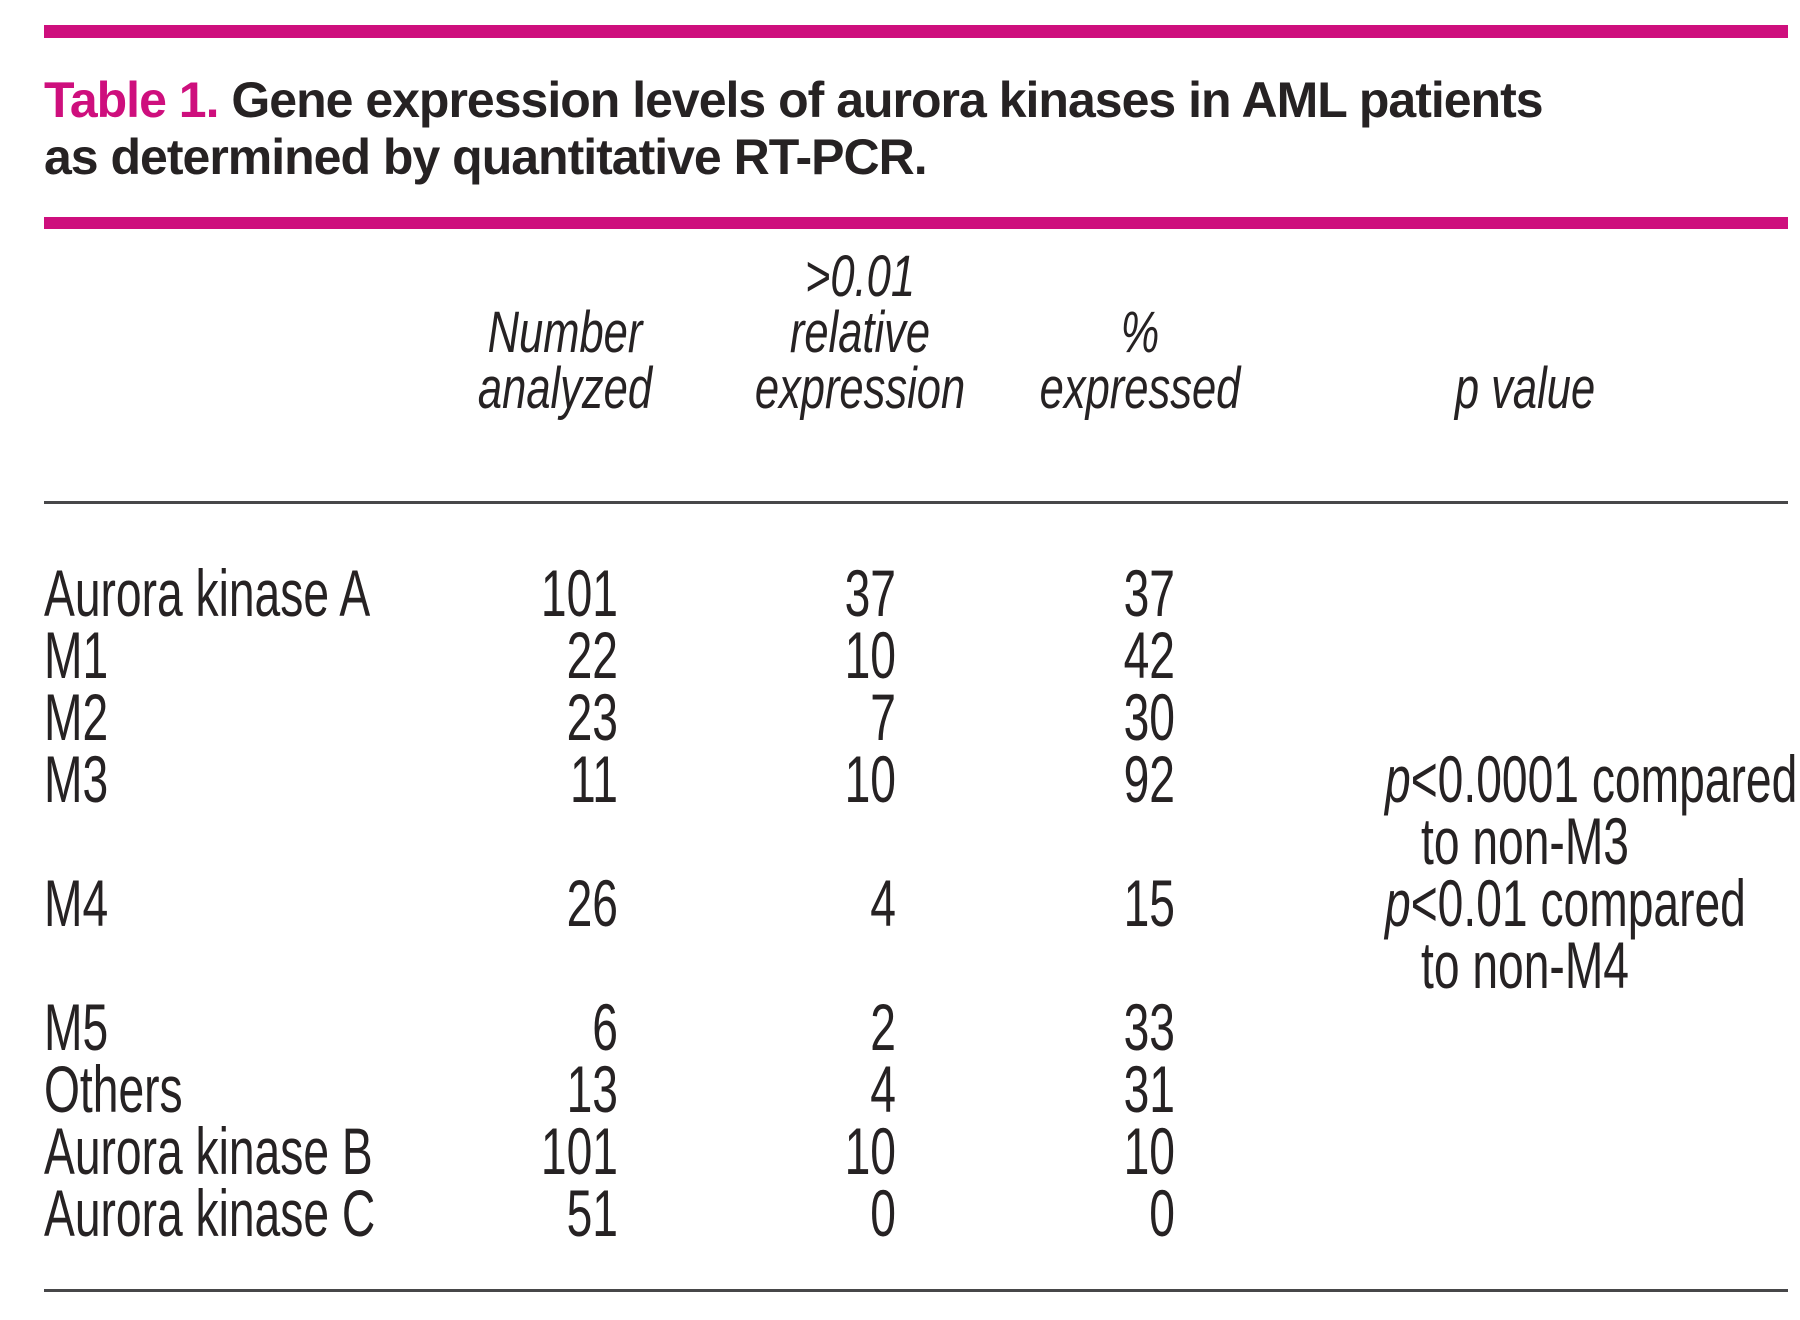 The image size is (1800, 1320). Describe the element at coordinates (883, 717) in the screenshot. I see `relative-expression-value: 7` at that location.